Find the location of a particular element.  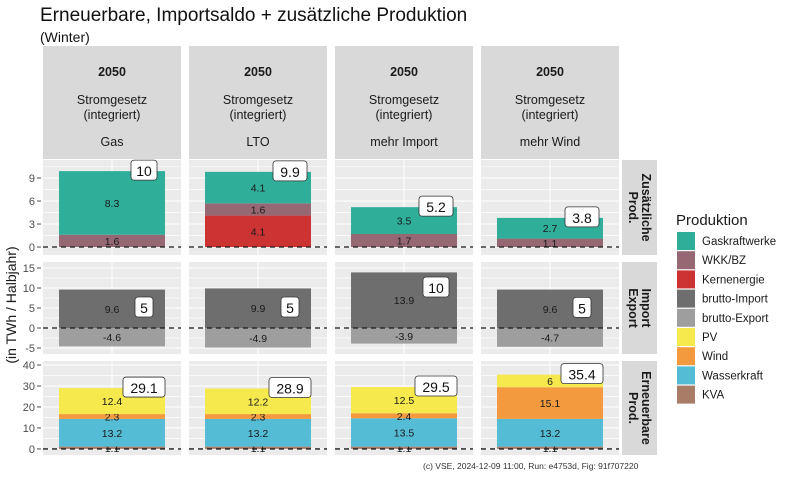

data-label: -4.6 is located at coordinates (112, 338).